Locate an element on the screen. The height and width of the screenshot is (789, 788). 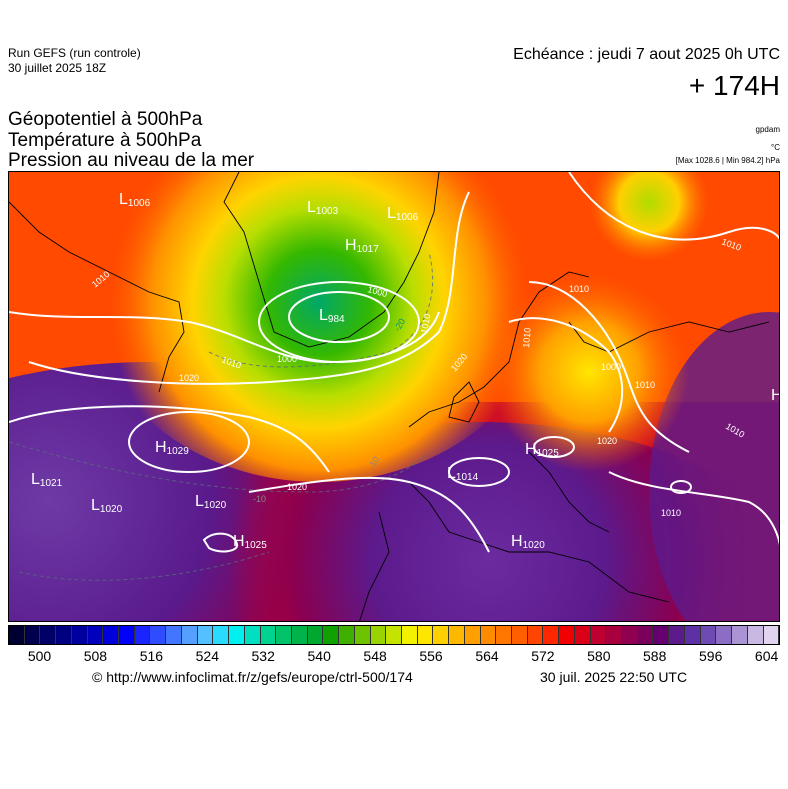
unit-geopotential: gpdam is located at coordinates (767, 129).